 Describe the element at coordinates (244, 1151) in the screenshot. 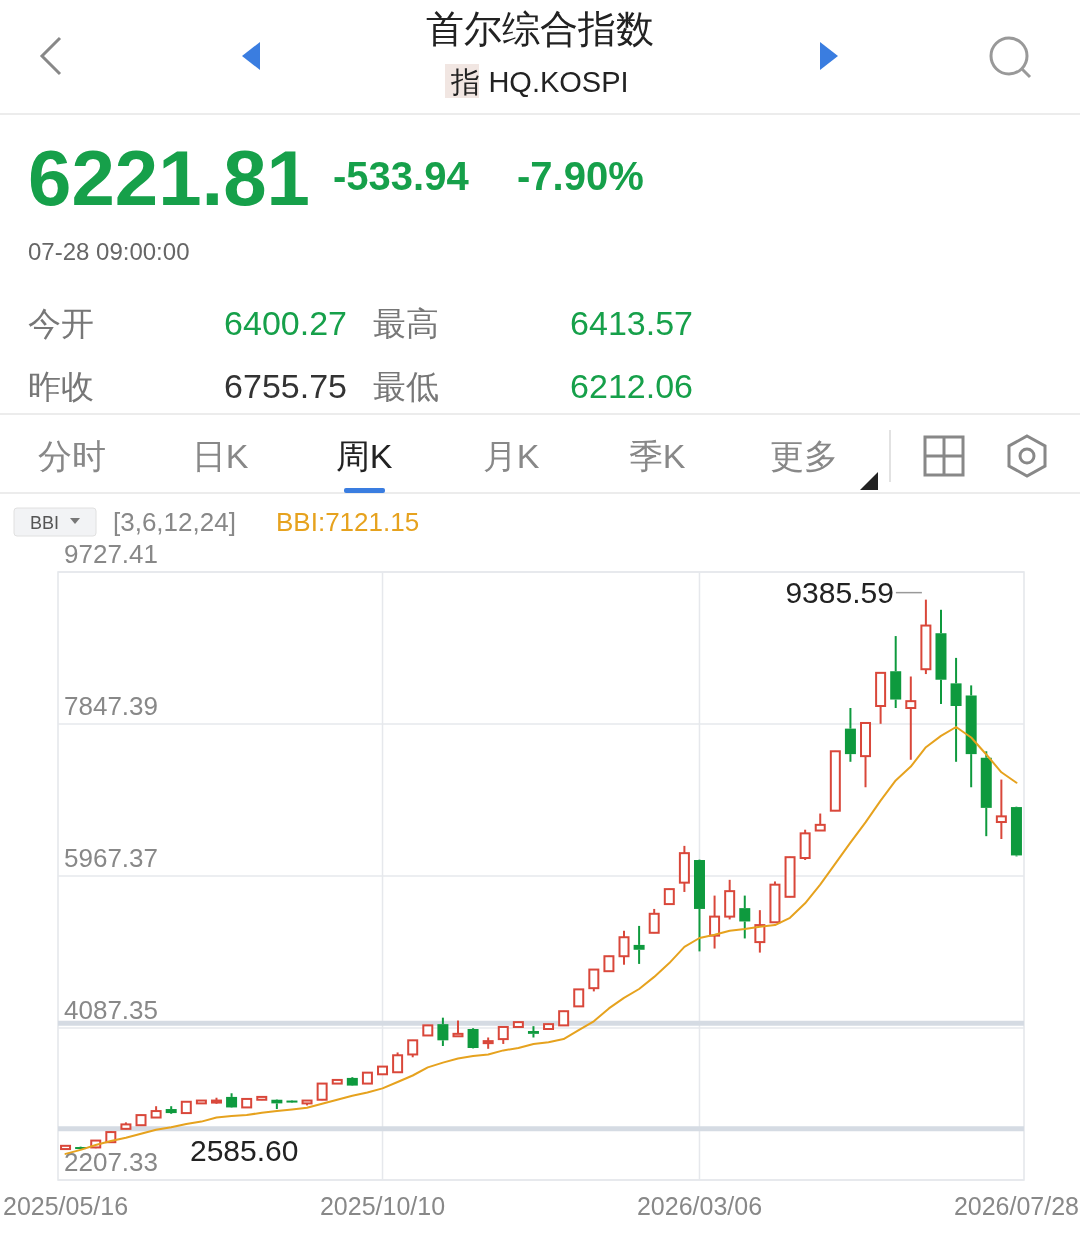

I see `annotation: 2585.60` at that location.